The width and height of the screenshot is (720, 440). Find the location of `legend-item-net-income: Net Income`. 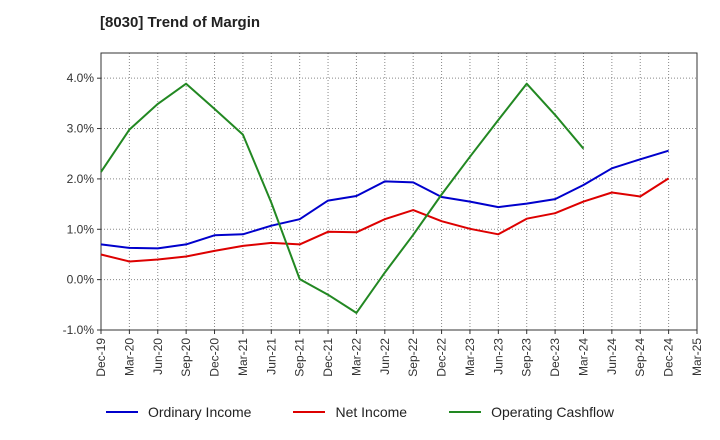

legend-item-net-income: Net Income is located at coordinates (350, 412).